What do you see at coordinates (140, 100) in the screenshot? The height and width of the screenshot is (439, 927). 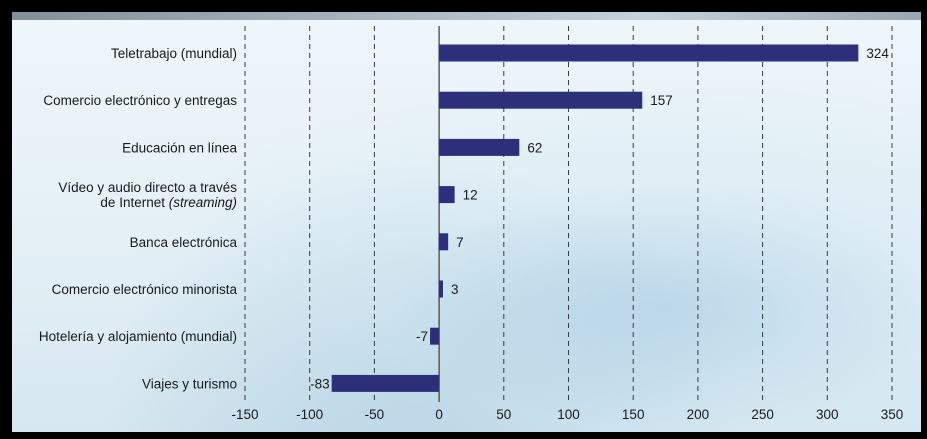 I see `category-label: Comercio electrónico y entregas` at bounding box center [140, 100].